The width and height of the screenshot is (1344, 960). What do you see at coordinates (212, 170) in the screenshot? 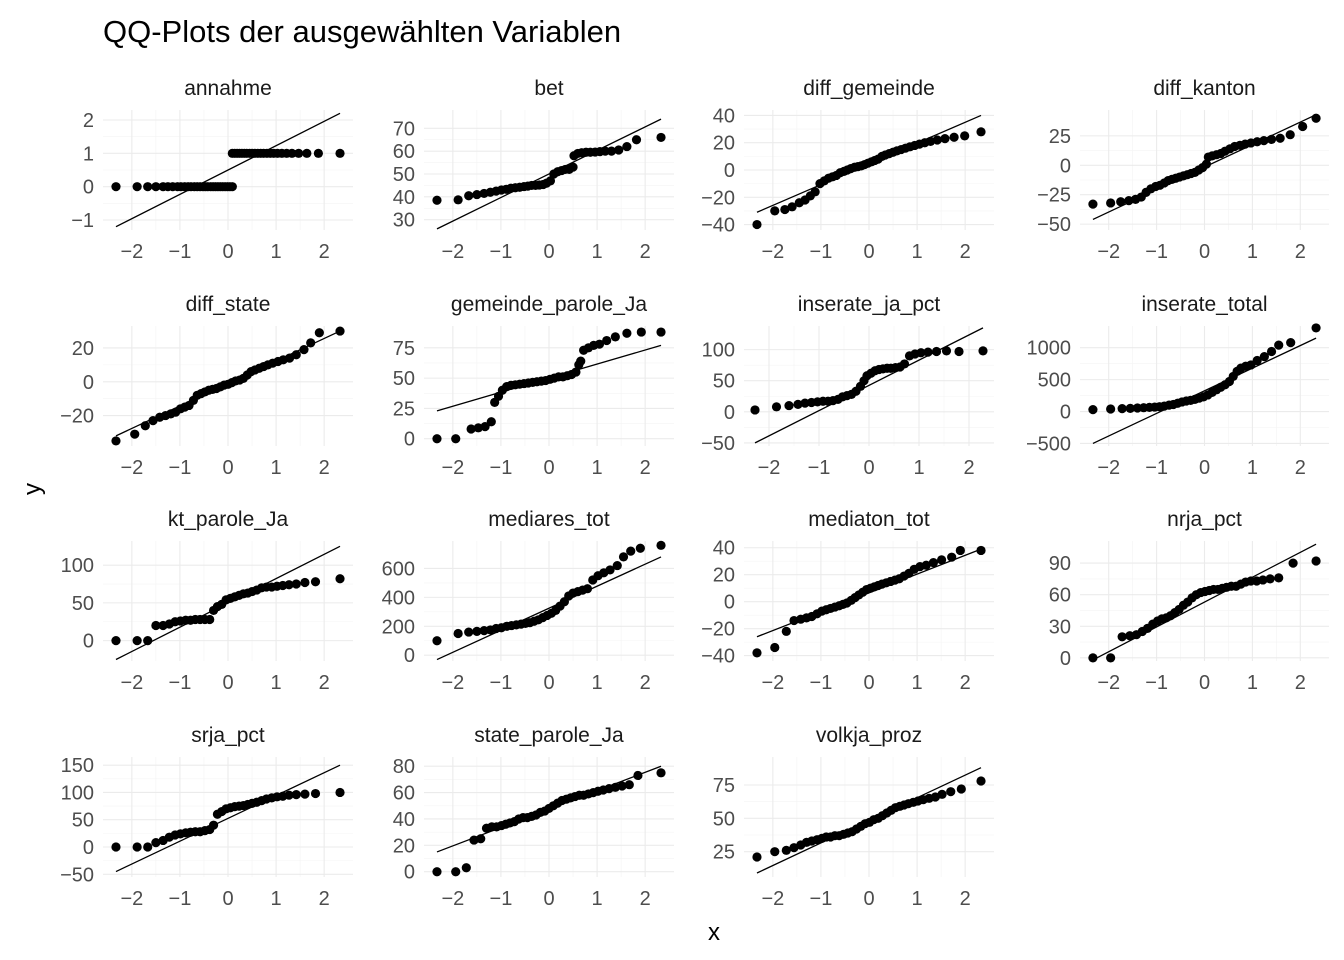
I see `panel-annahme: annahme −2 −1 0 1 2 −1 0 1 2` at bounding box center [212, 170].